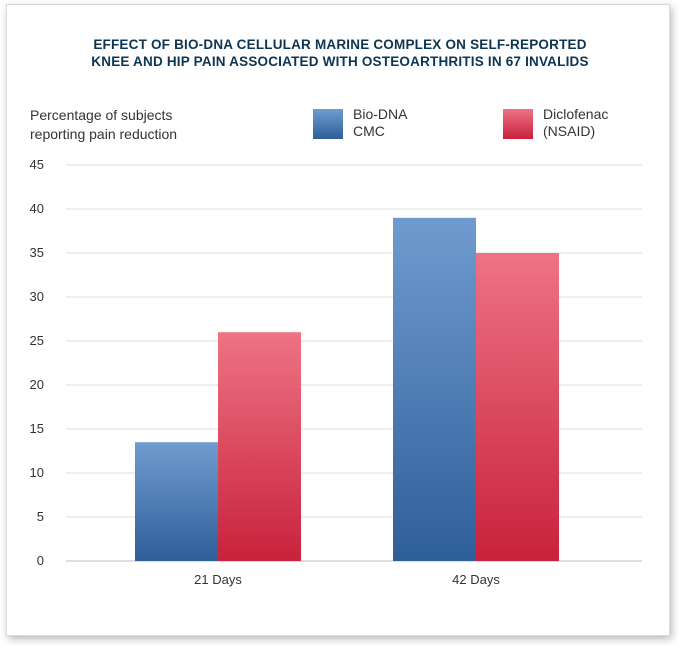 The width and height of the screenshot is (680, 646). I want to click on y-tick-label: 25, so click(36, 340).